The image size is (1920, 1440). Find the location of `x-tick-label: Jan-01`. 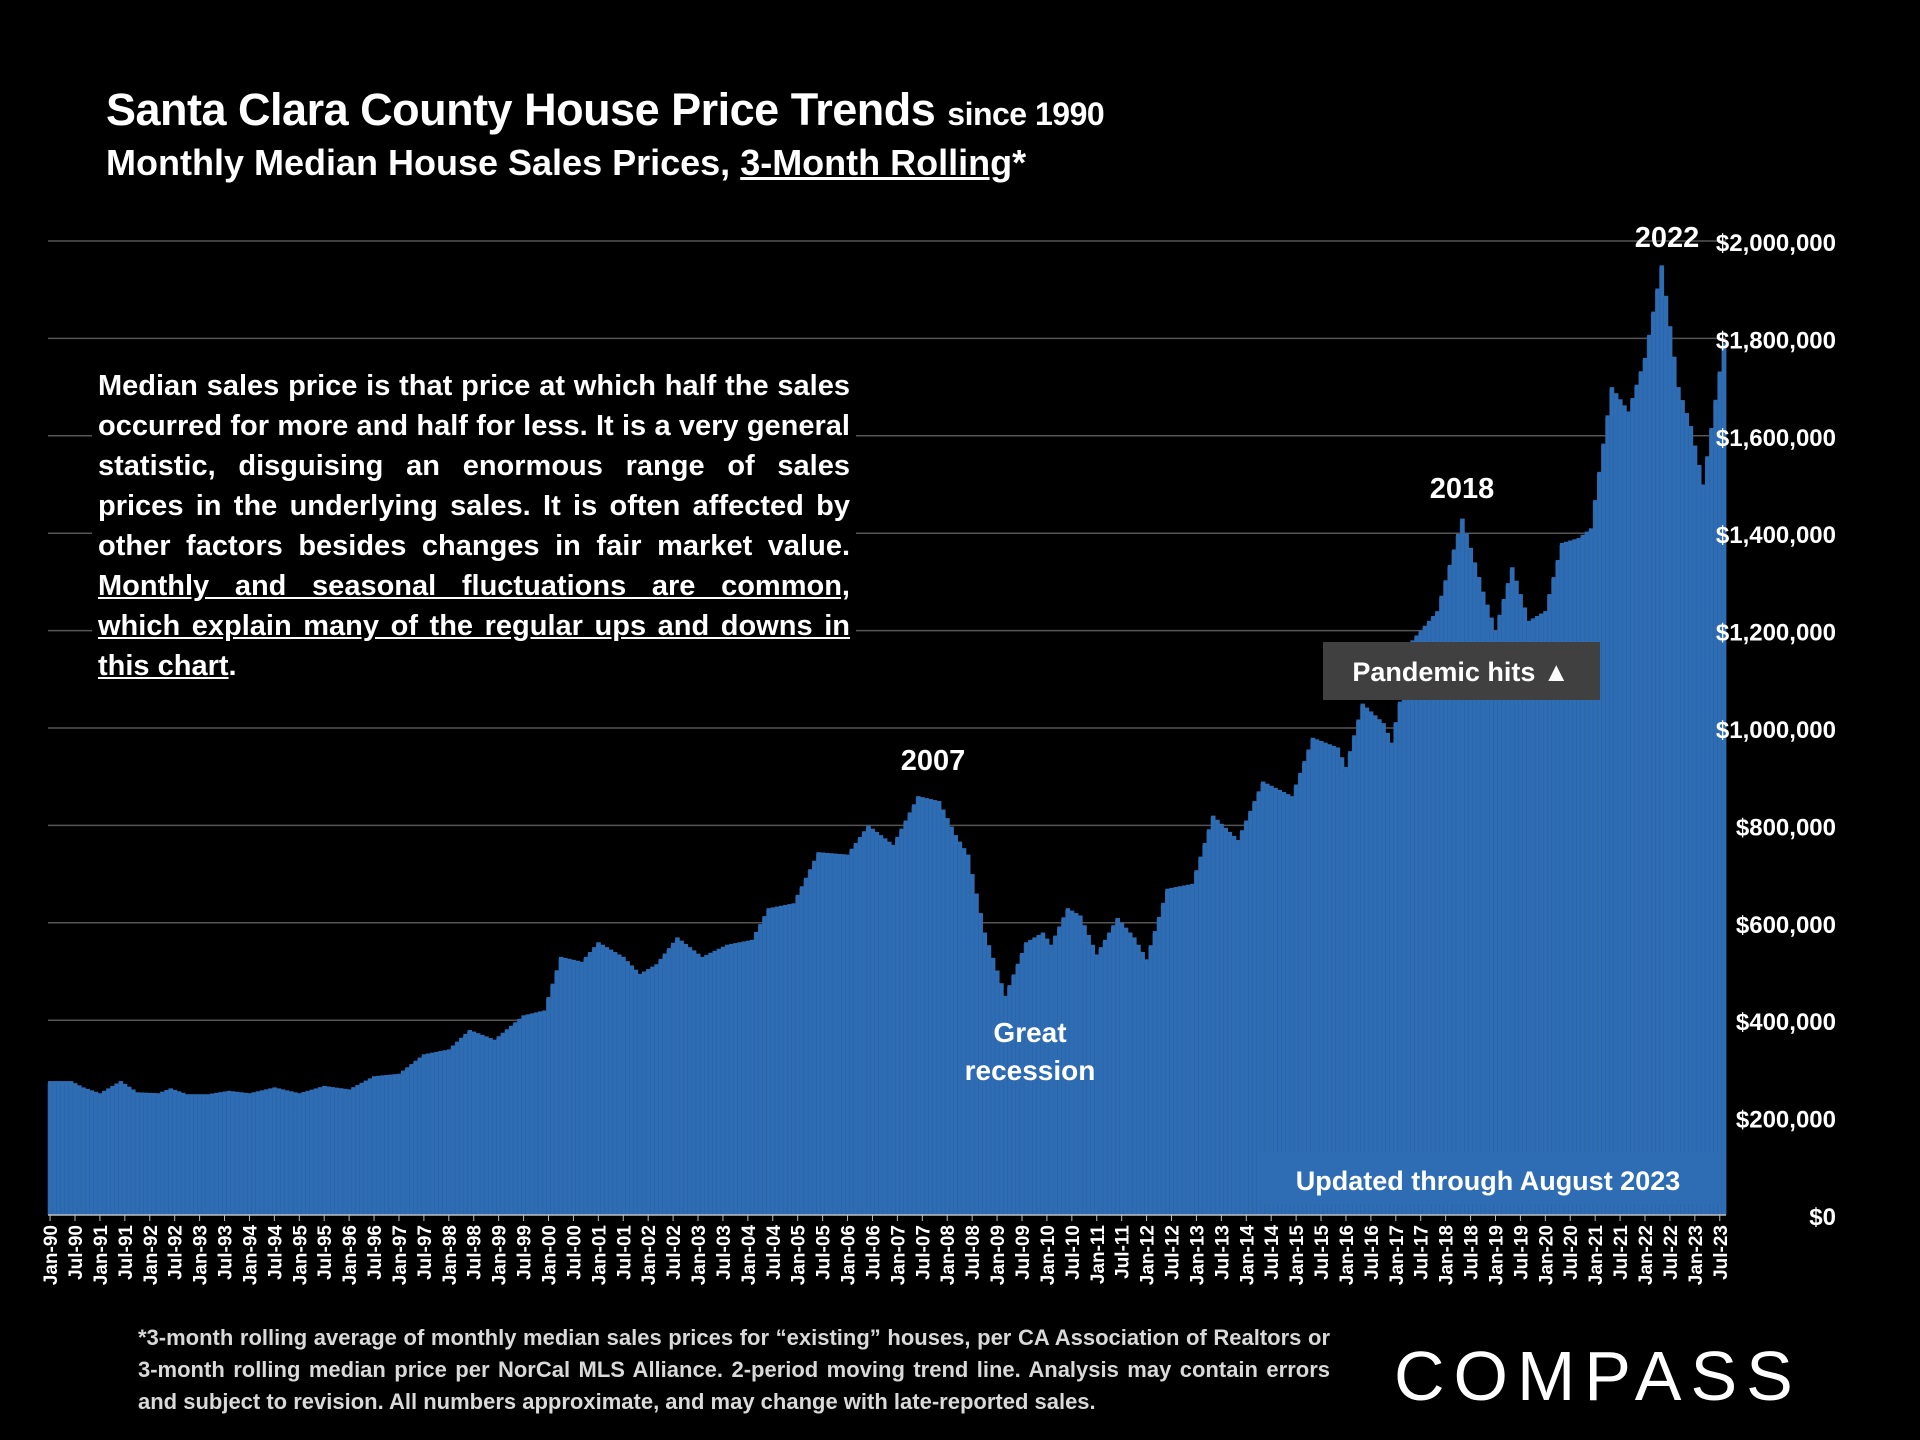

x-tick-label: Jan-01 is located at coordinates (599, 1255).